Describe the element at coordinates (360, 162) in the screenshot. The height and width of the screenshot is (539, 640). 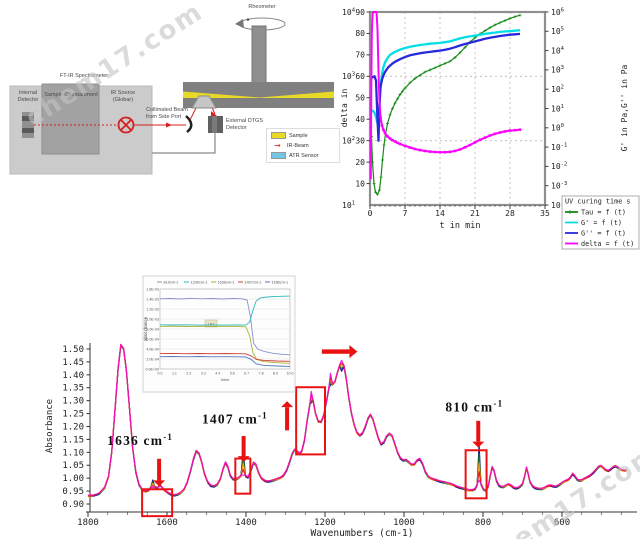
I see `svg-text: 20` at that location.